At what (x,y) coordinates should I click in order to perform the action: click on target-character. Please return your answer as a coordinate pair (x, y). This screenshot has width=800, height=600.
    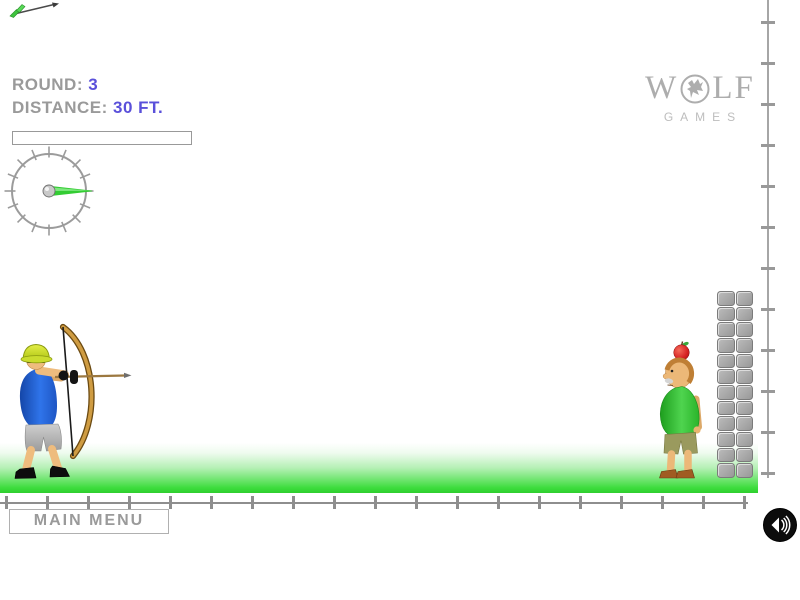
    Looking at the image, I should click on (680, 410).